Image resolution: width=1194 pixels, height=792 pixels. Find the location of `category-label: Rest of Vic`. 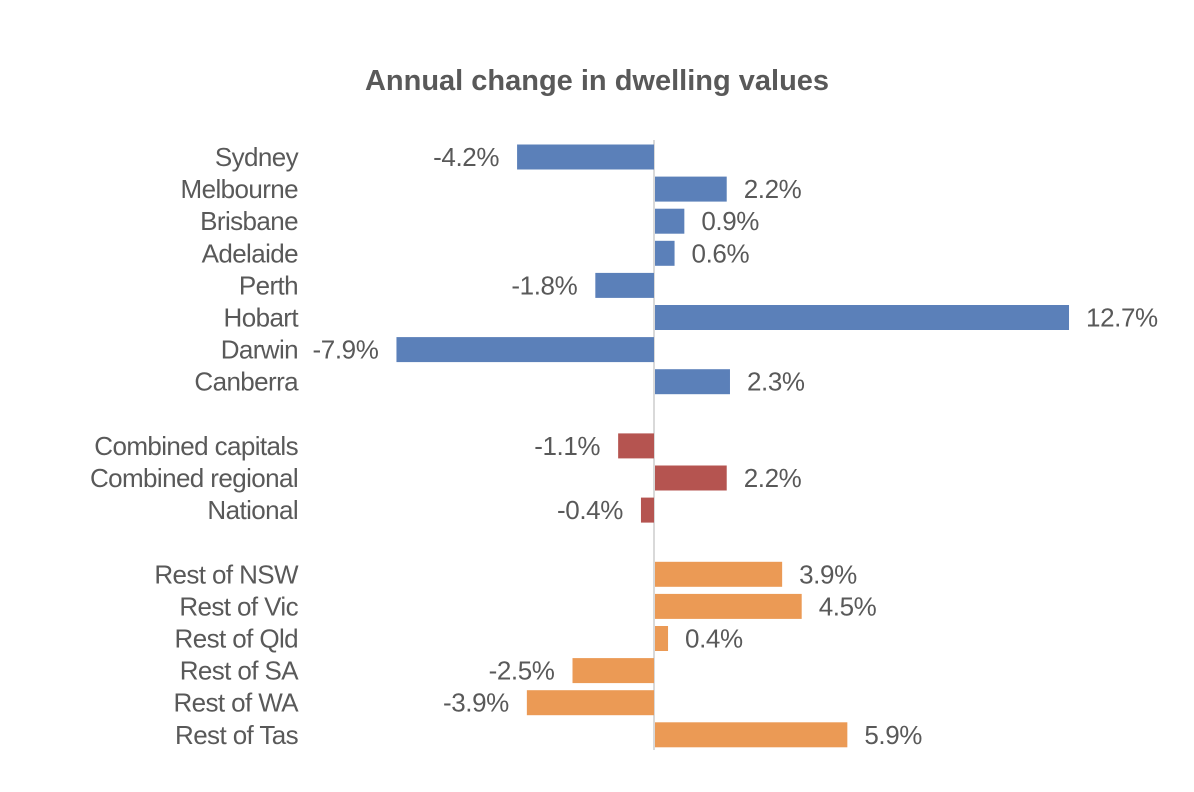

category-label: Rest of Vic is located at coordinates (238, 606).